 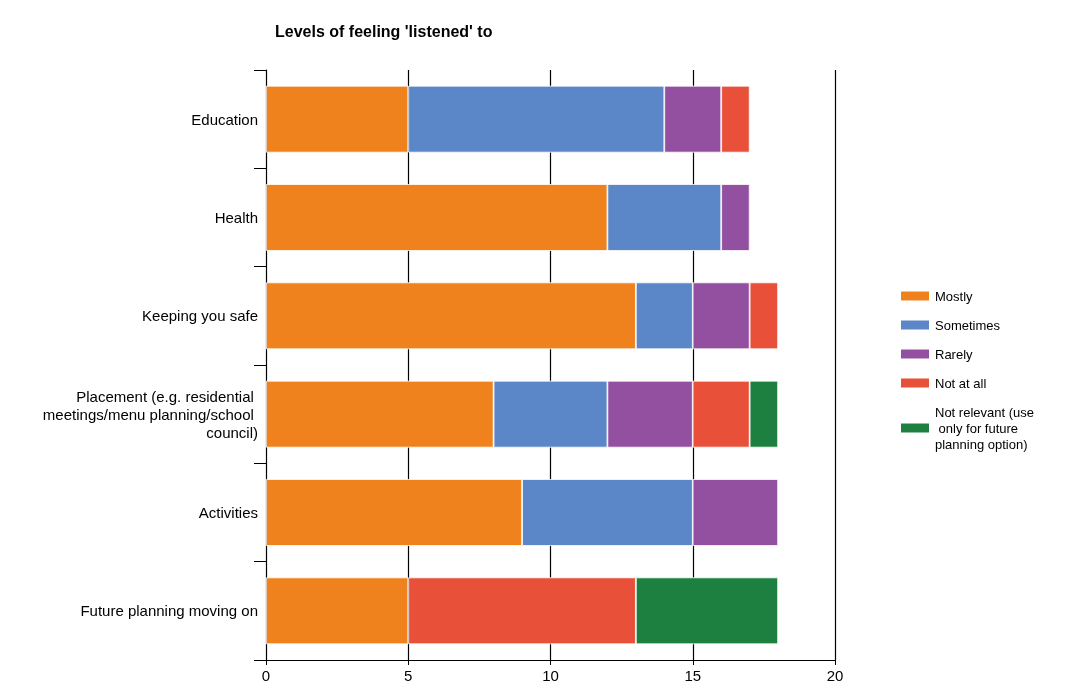 I want to click on y-tick-label: Keeping you safe, so click(x=200, y=316).